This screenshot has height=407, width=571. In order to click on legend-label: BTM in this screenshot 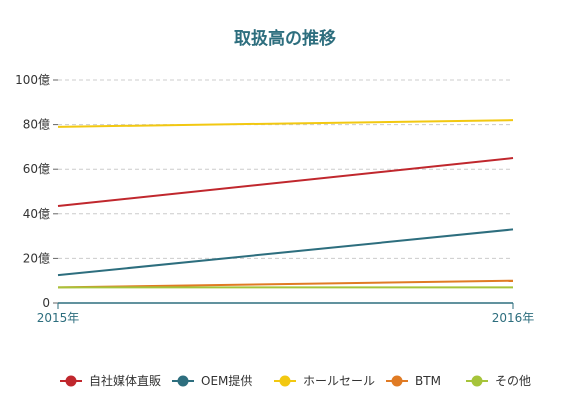, I will do `click(428, 381)`.